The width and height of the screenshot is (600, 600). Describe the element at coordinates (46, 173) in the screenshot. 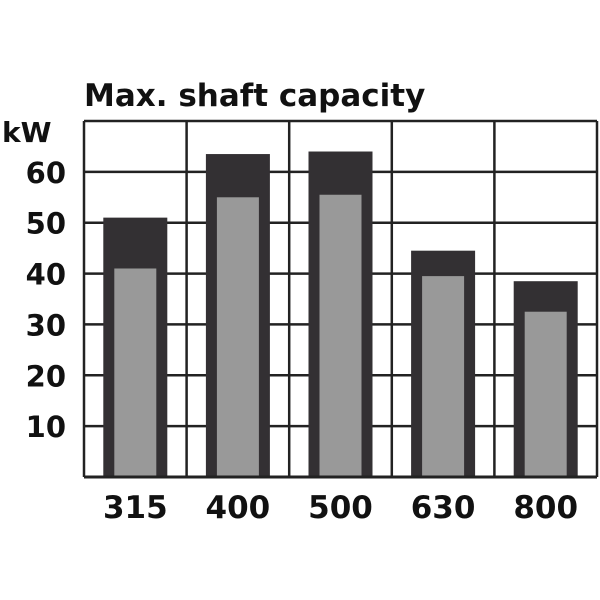

I see `y-tick-label: 60` at that location.